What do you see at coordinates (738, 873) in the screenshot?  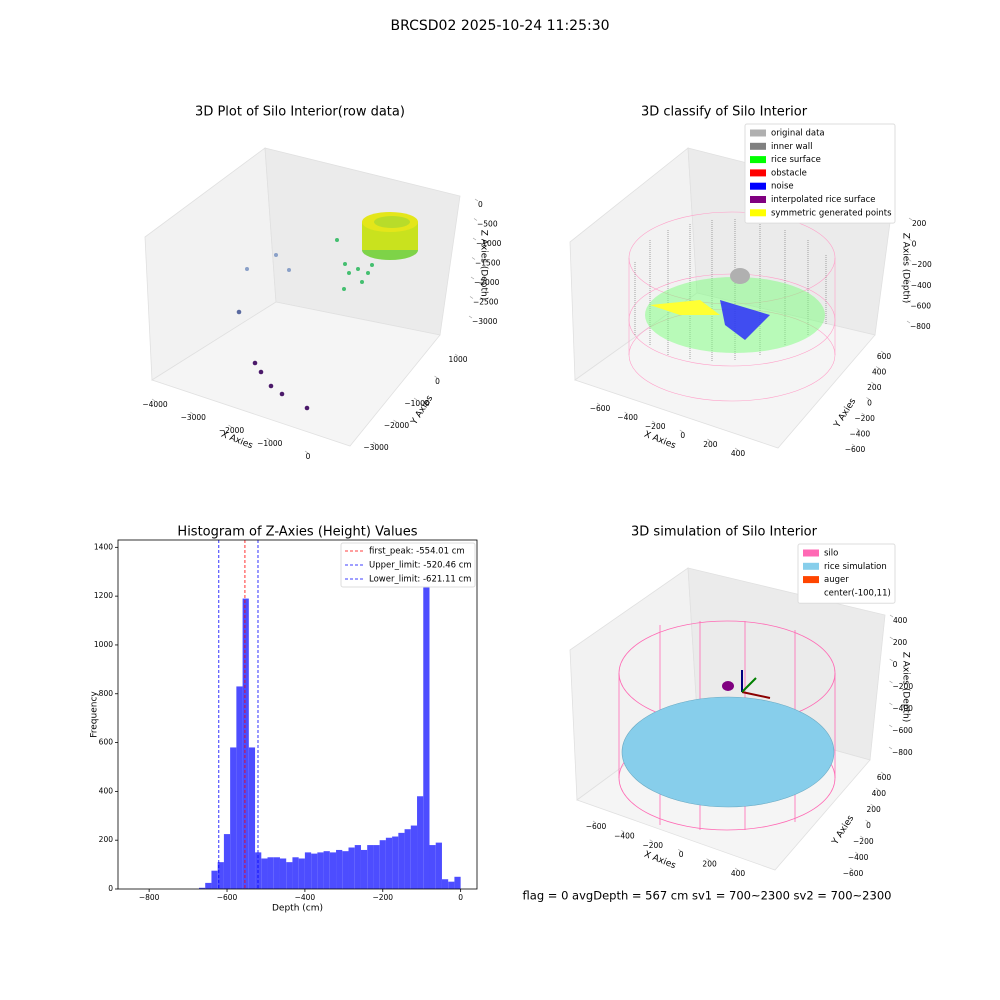 I see `x-tick-label: 400` at bounding box center [738, 873].